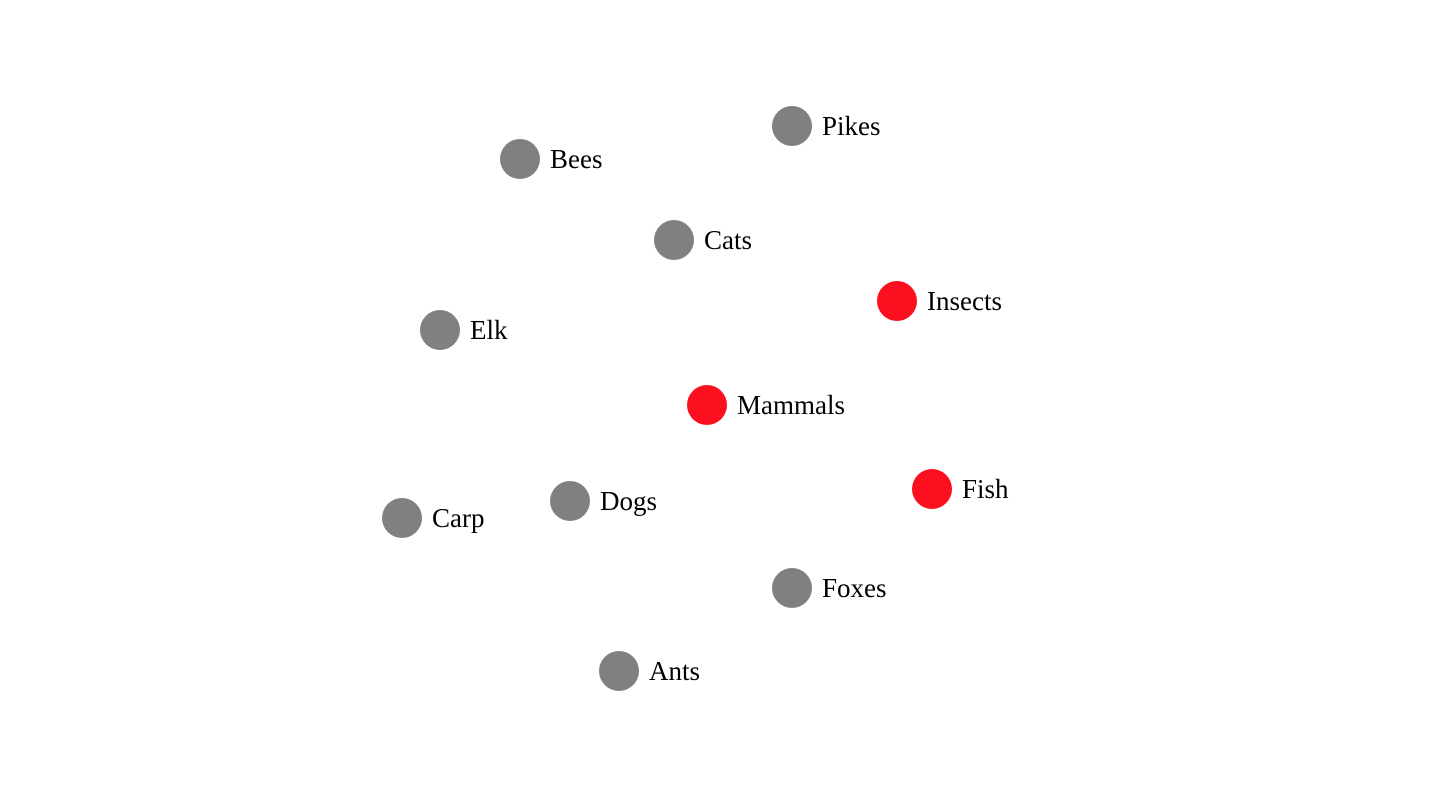 The height and width of the screenshot is (808, 1438). I want to click on node-foxes: Foxes, so click(829, 588).